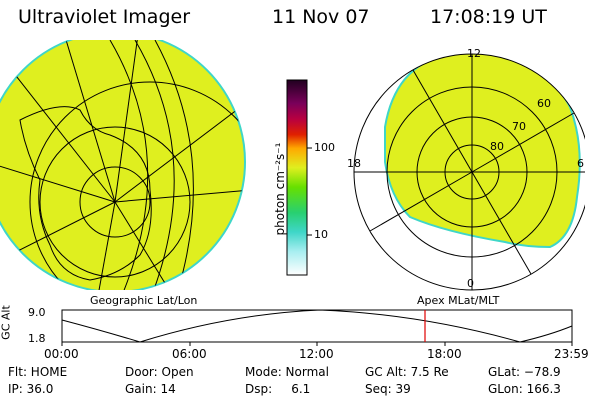 The height and width of the screenshot is (400, 600). I want to click on mlt-0-label: 0, so click(470, 283).